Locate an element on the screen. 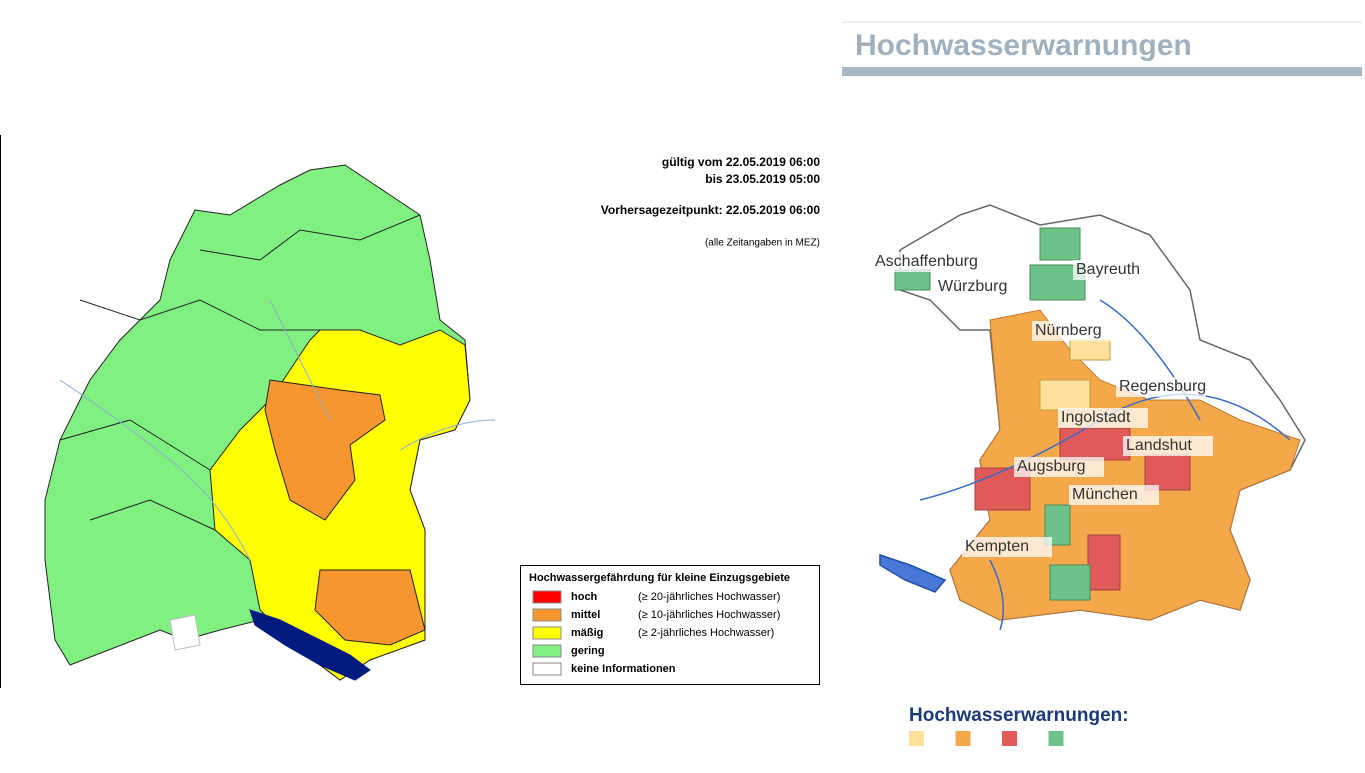  city-label: Regensburg is located at coordinates (1162, 386).